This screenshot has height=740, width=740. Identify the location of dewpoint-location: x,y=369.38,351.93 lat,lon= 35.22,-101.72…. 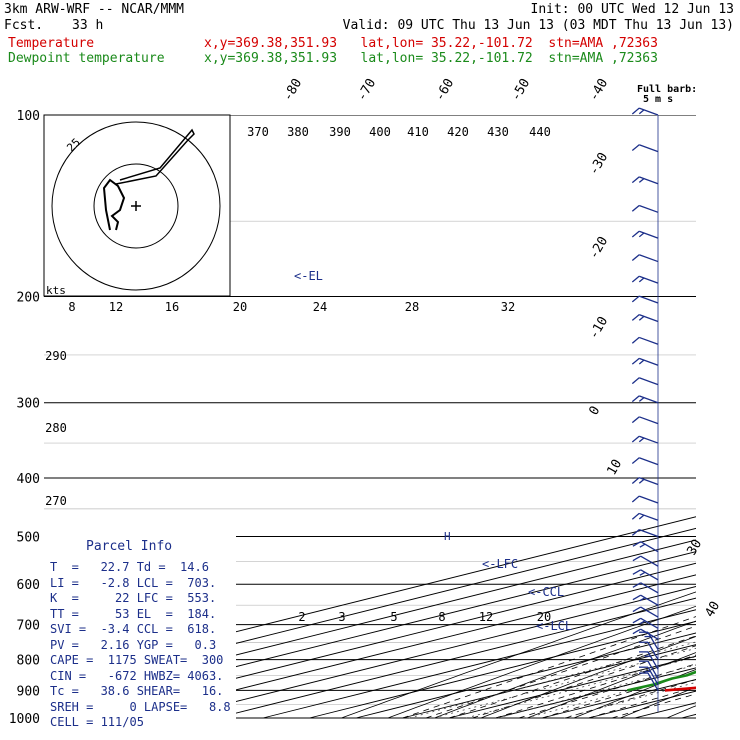
(431, 58).